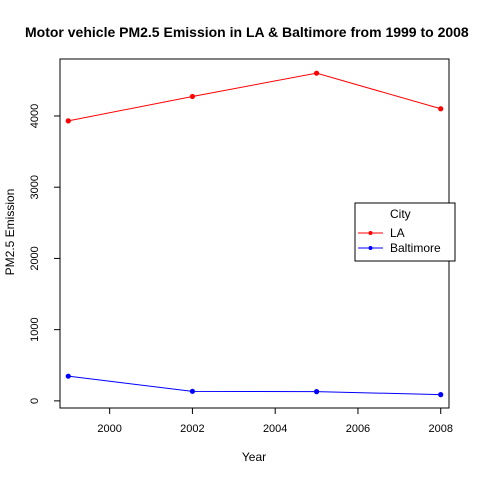  What do you see at coordinates (35, 258) in the screenshot?
I see `y-tick-label: 2000` at bounding box center [35, 258].